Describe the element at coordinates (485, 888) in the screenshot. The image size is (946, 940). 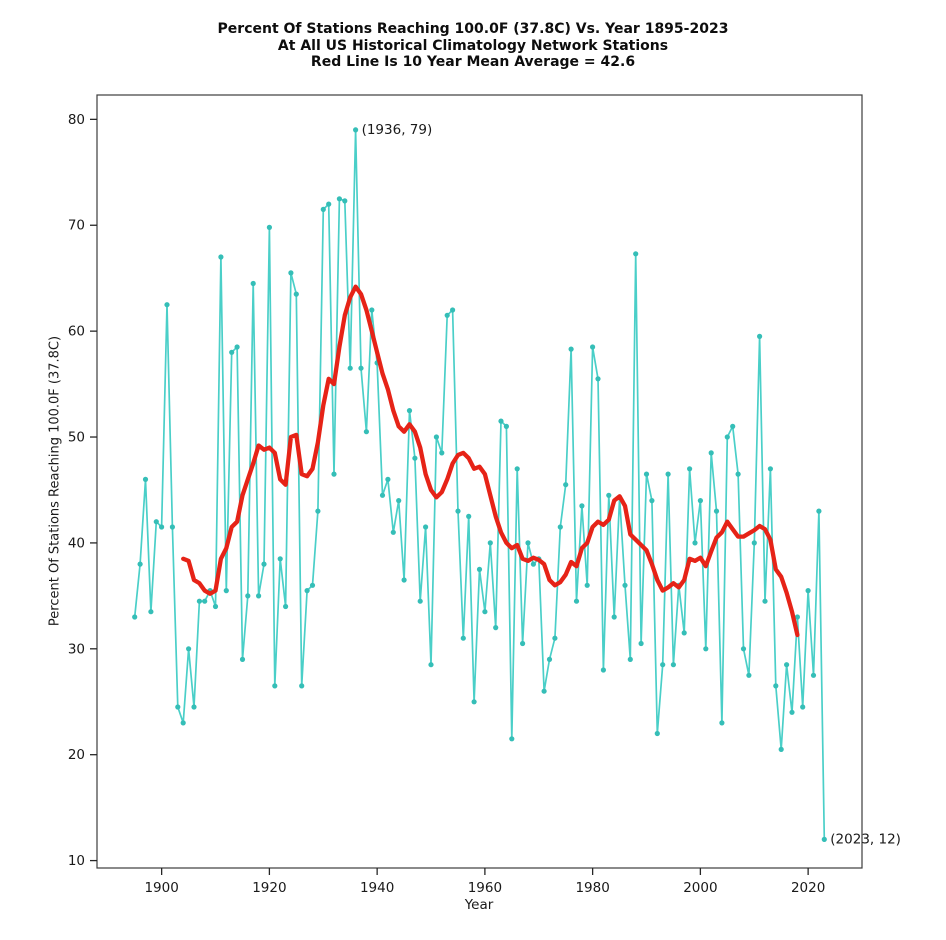
I see `svg-text: 1960` at that location.